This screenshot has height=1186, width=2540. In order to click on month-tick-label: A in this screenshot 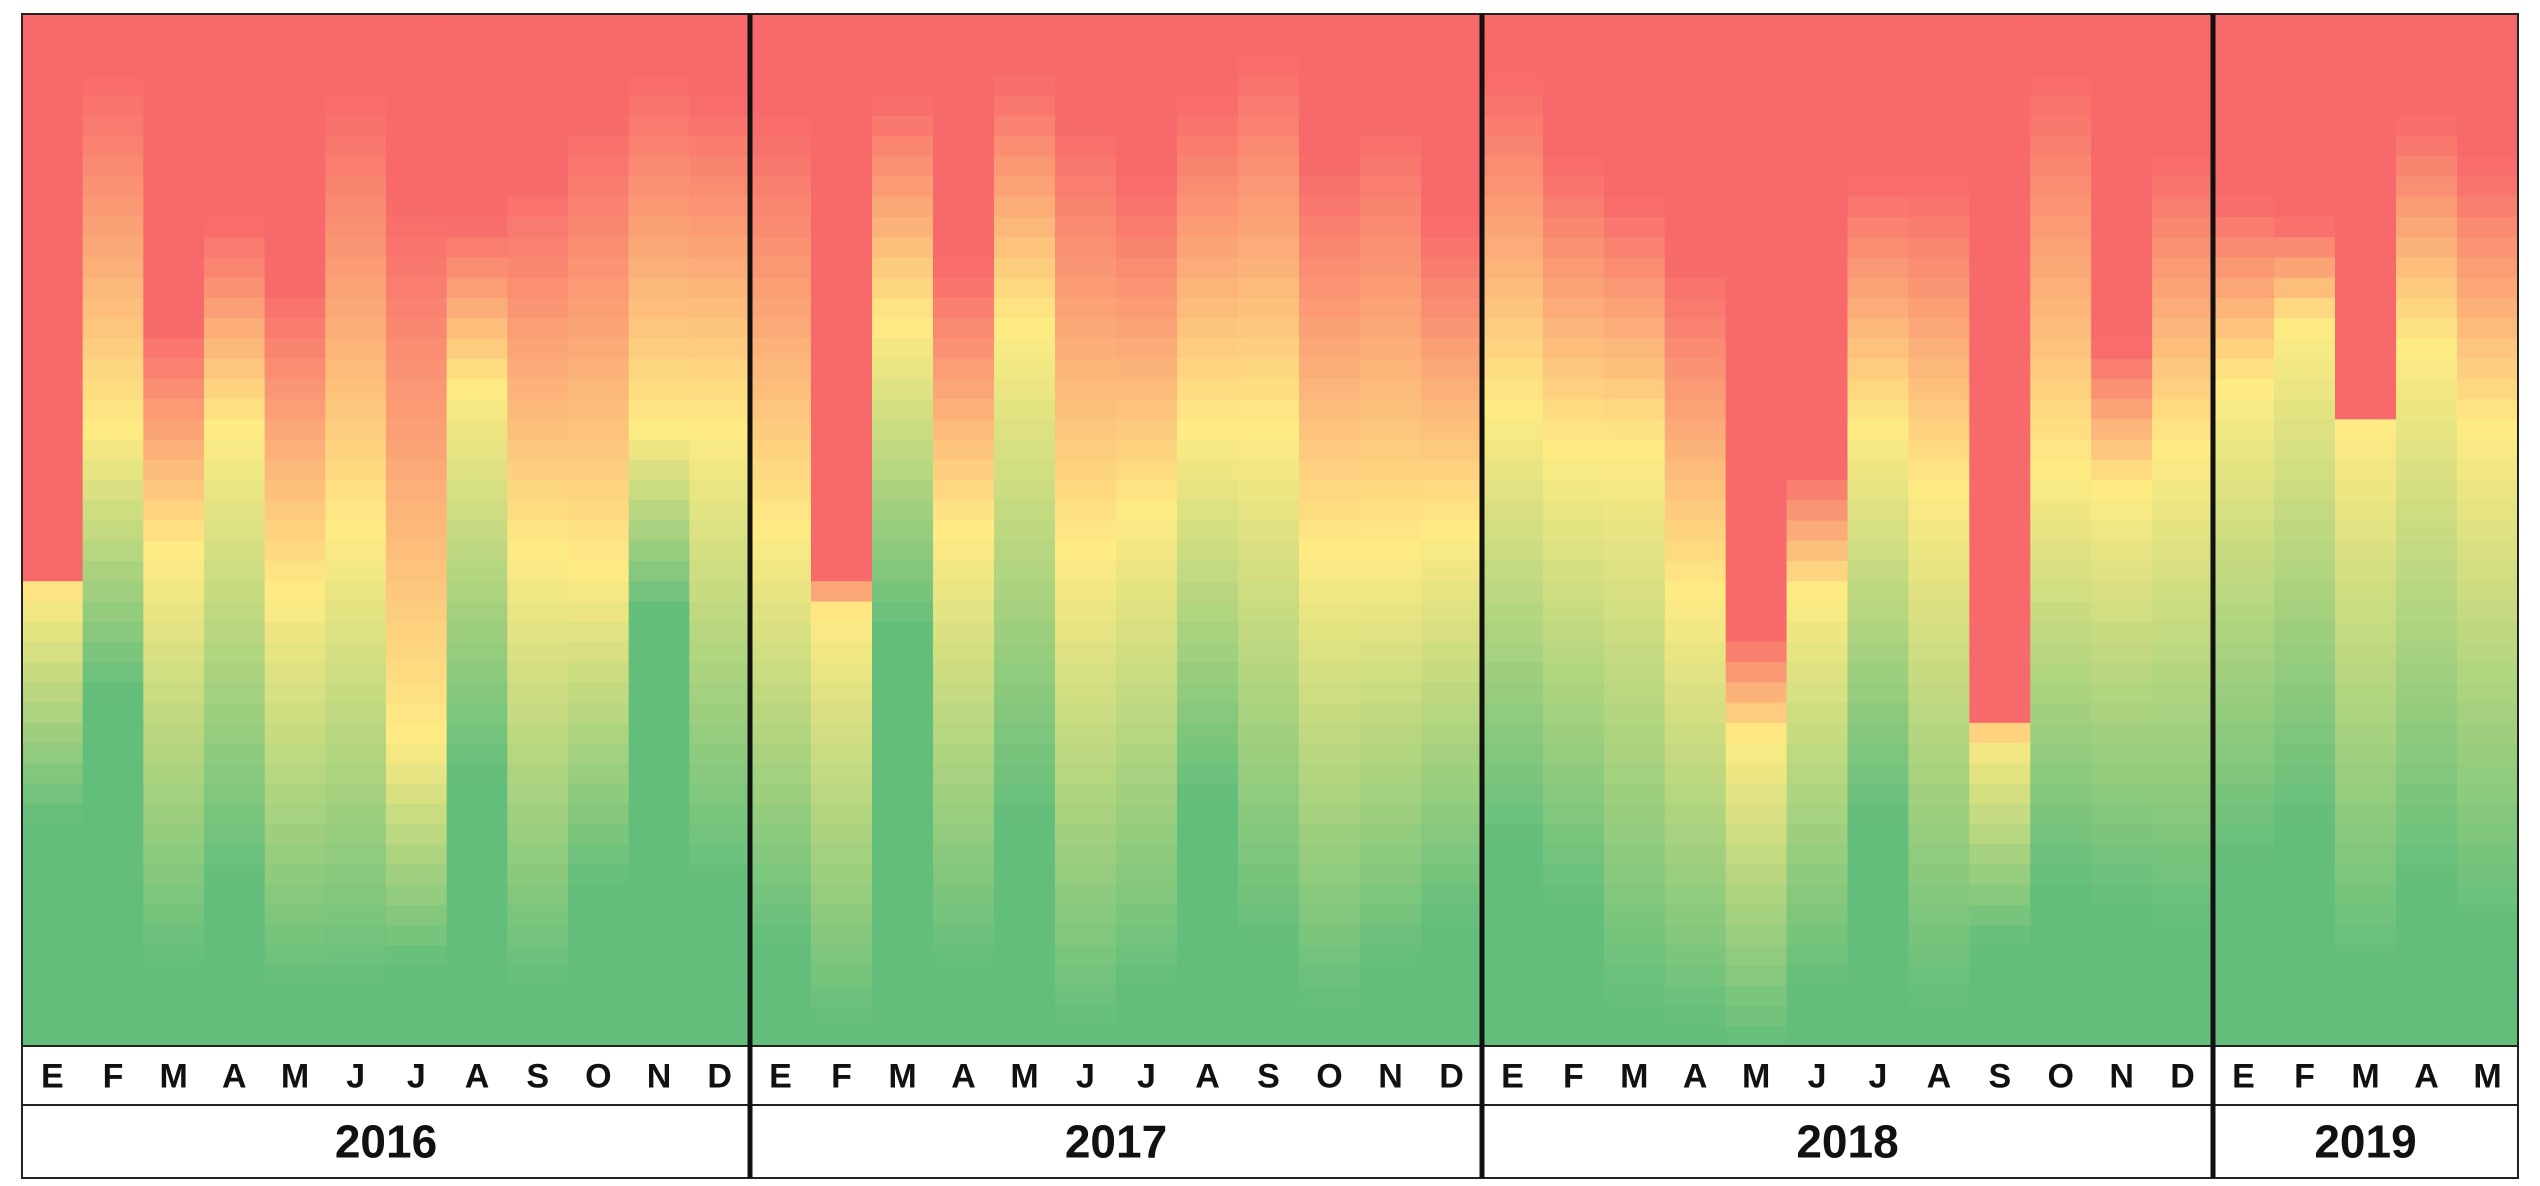, I will do `click(963, 1077)`.